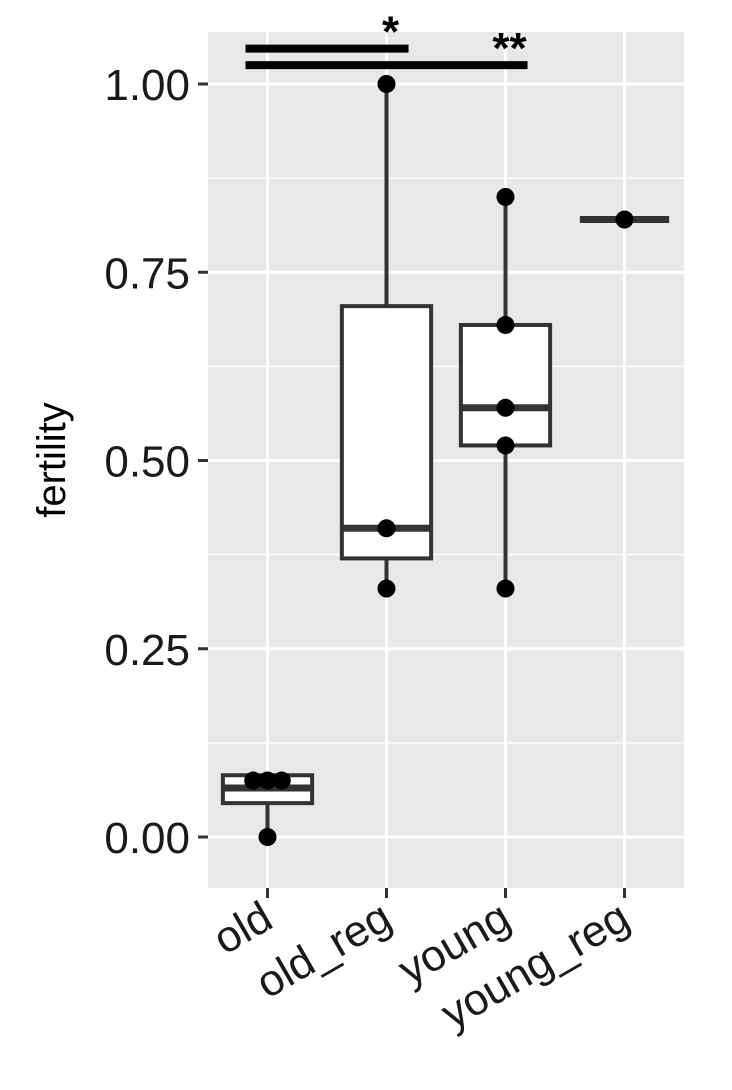 Image resolution: width=732 pixels, height=1090 pixels. Describe the element at coordinates (324, 950) in the screenshot. I see `x-tick-label: old_reg` at that location.